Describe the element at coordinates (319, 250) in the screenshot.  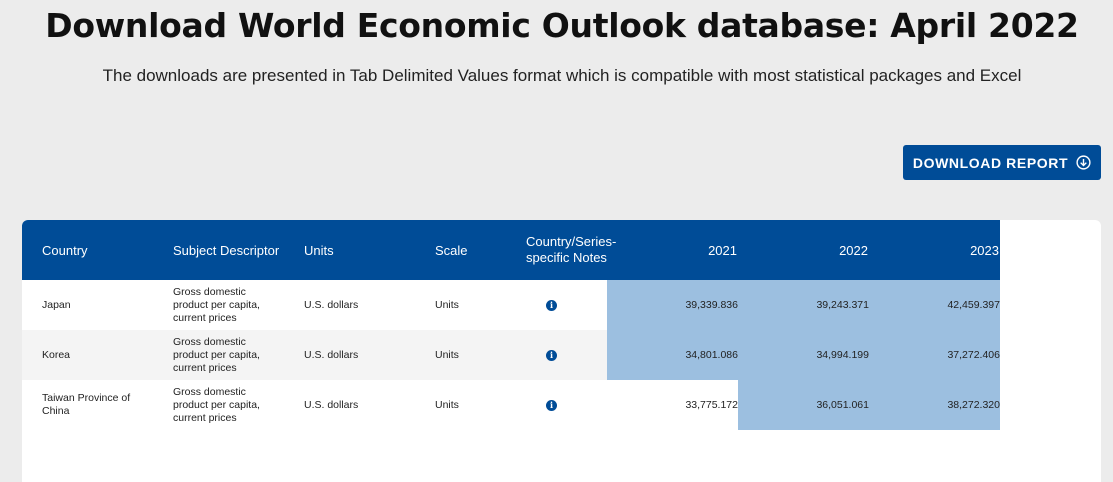
I see `col-header-units: Units` at that location.